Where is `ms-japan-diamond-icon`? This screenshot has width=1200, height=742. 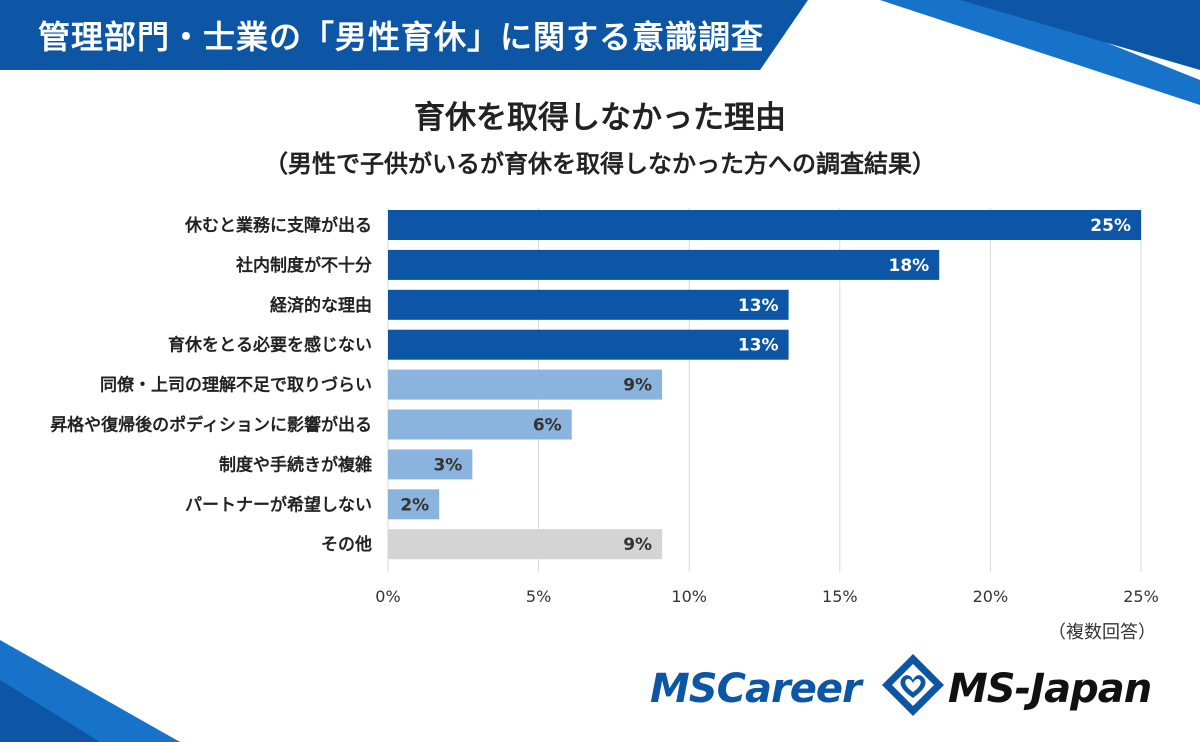 ms-japan-diamond-icon is located at coordinates (913, 685).